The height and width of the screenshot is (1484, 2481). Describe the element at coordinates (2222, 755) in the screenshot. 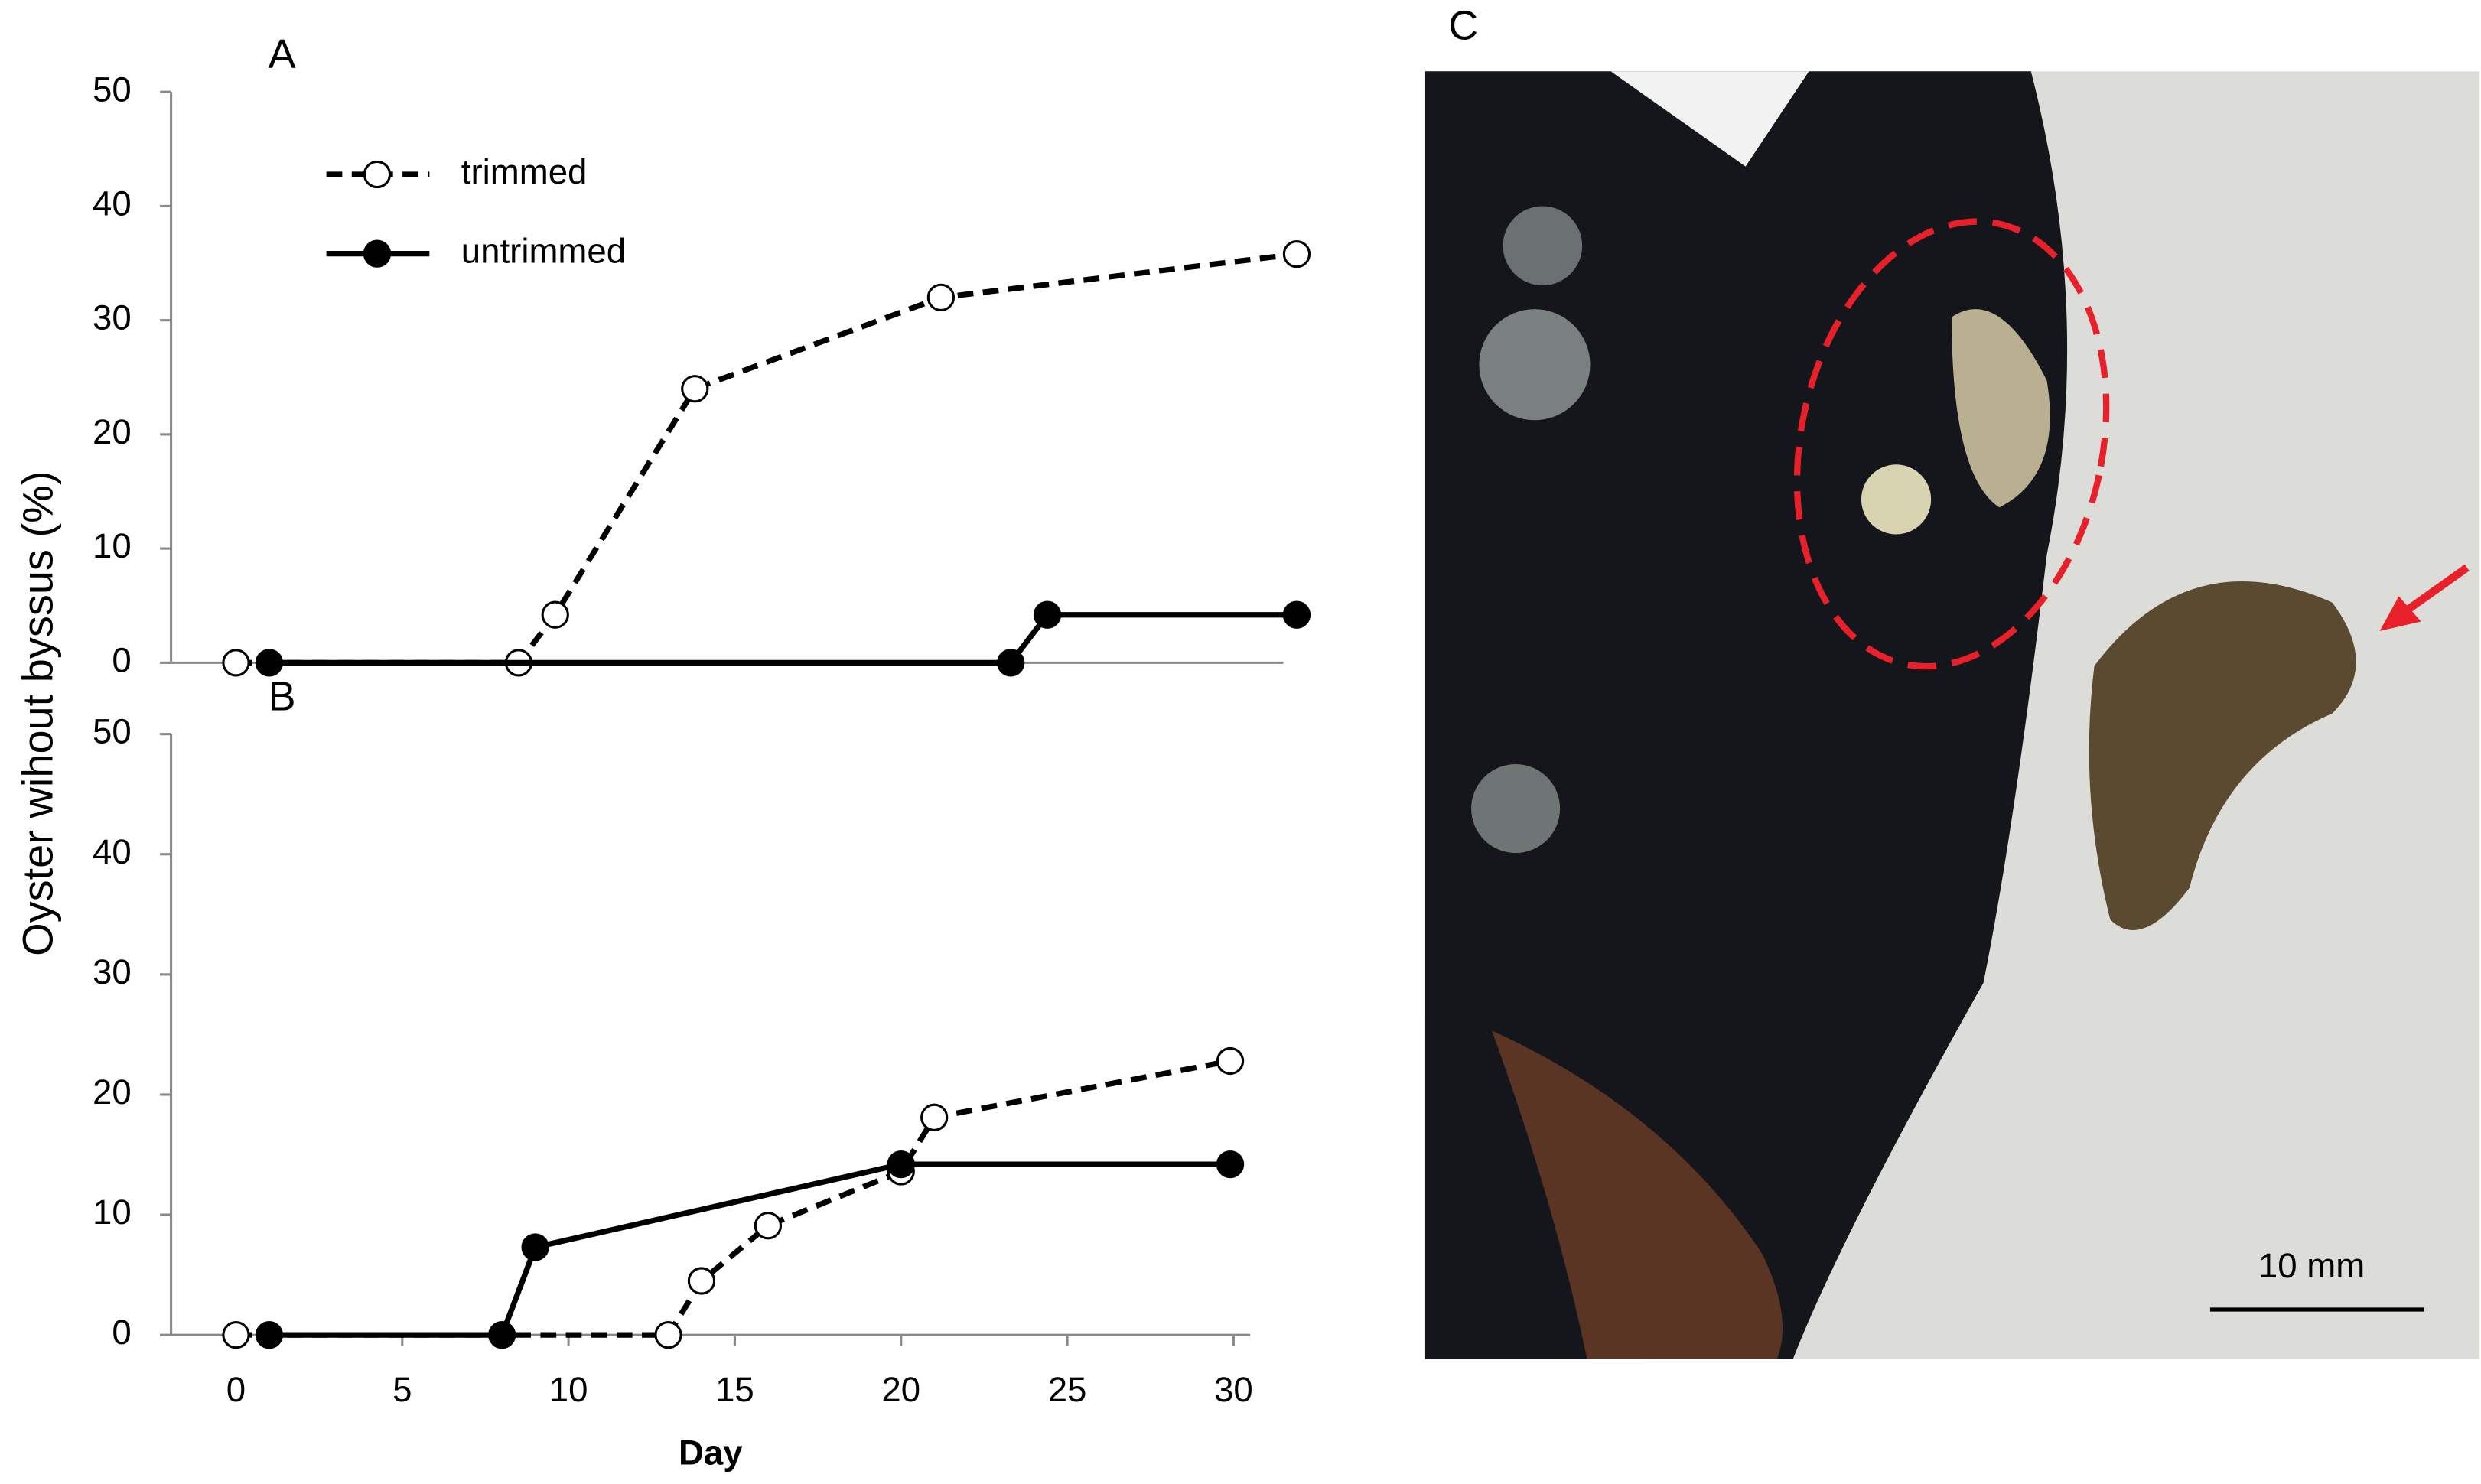

I see `byssus-bundle` at that location.